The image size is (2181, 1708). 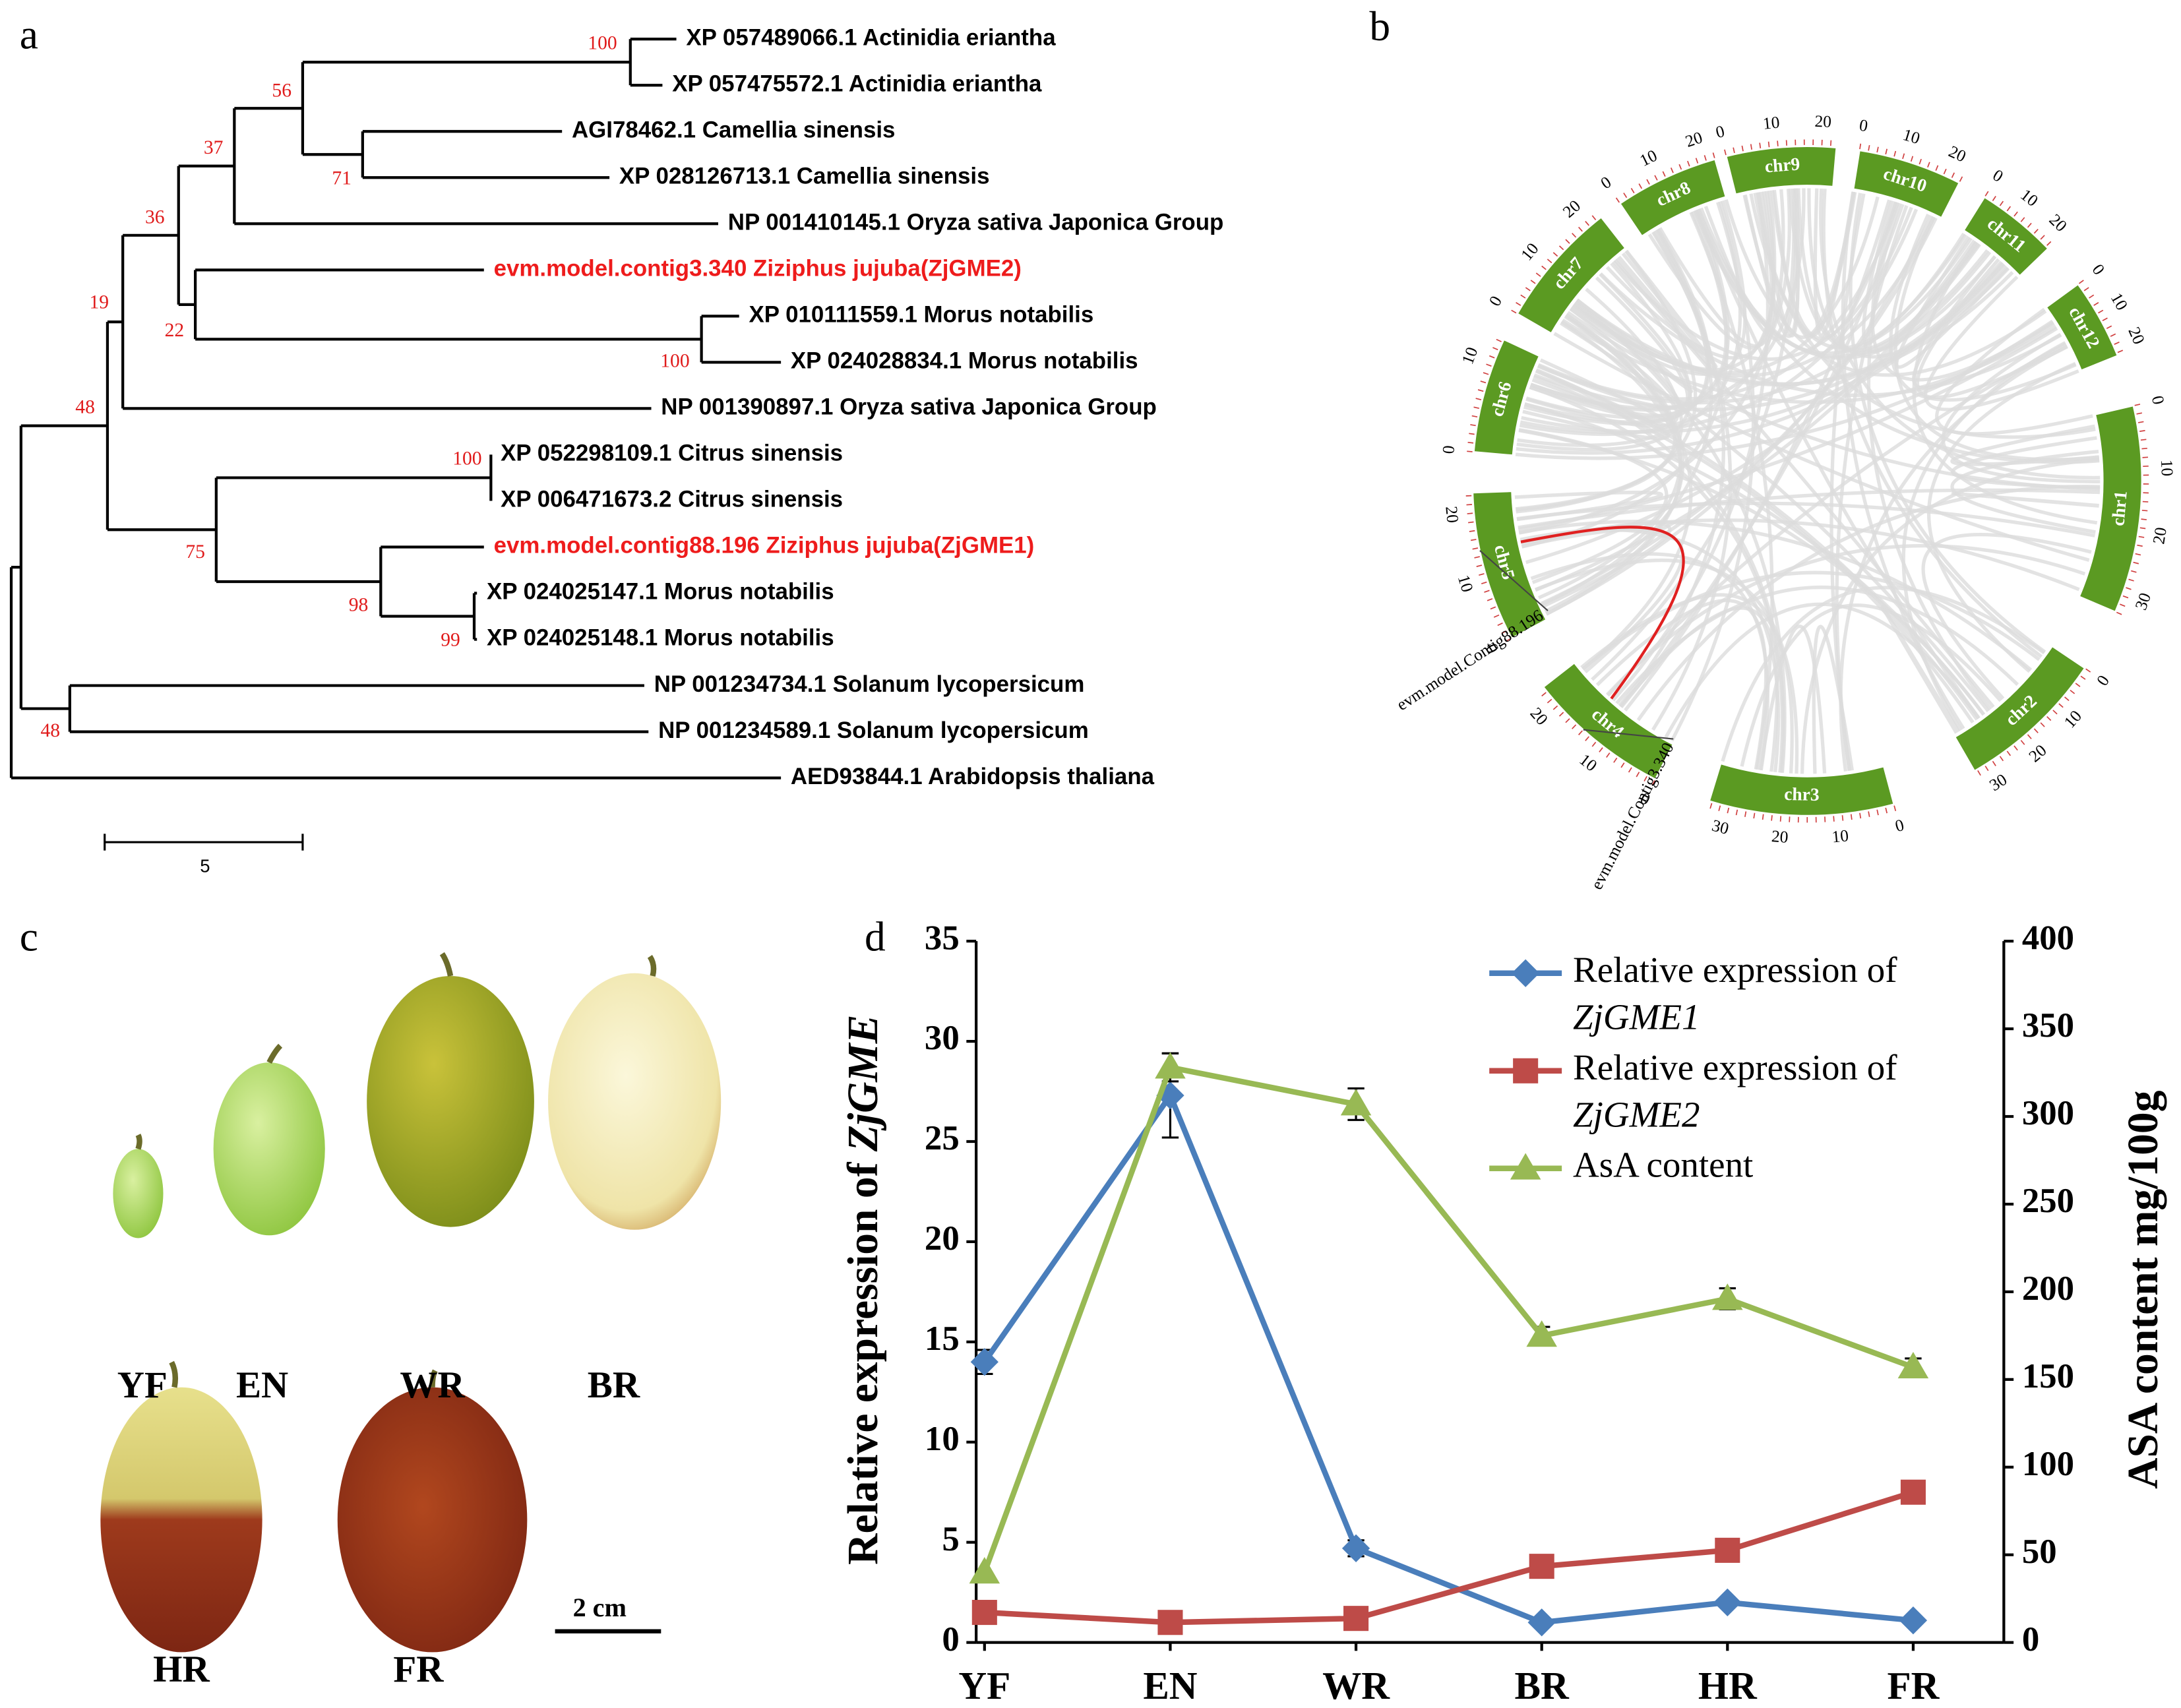 What do you see at coordinates (2119, 509) in the screenshot?
I see `chromosome-name: chr1` at bounding box center [2119, 509].